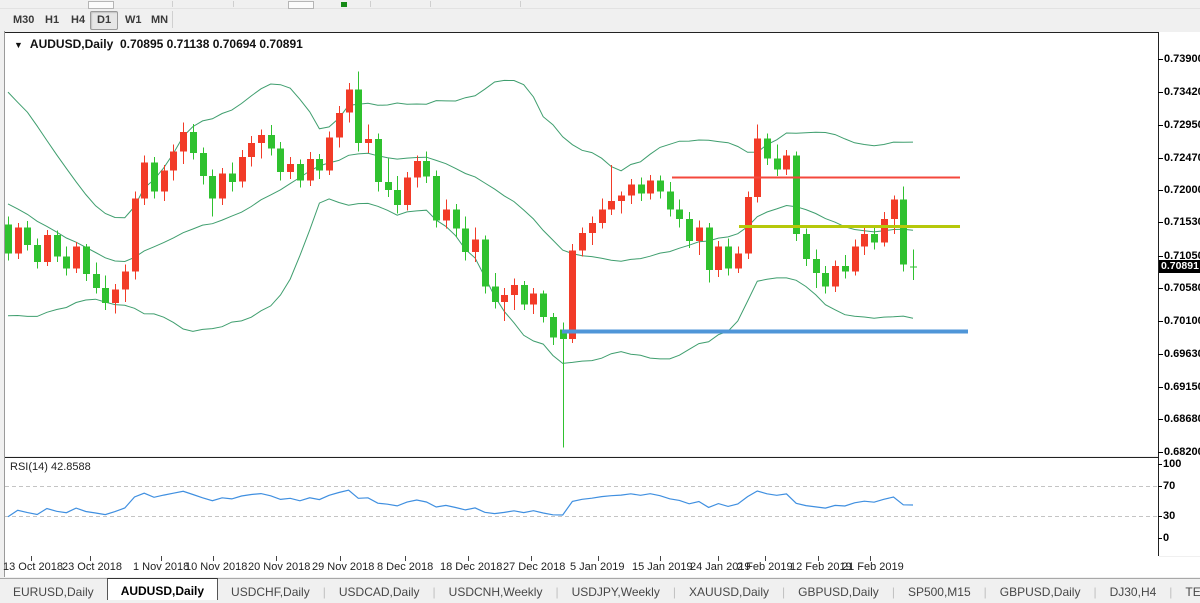  I want to click on price-axis, so click(1179, 294).